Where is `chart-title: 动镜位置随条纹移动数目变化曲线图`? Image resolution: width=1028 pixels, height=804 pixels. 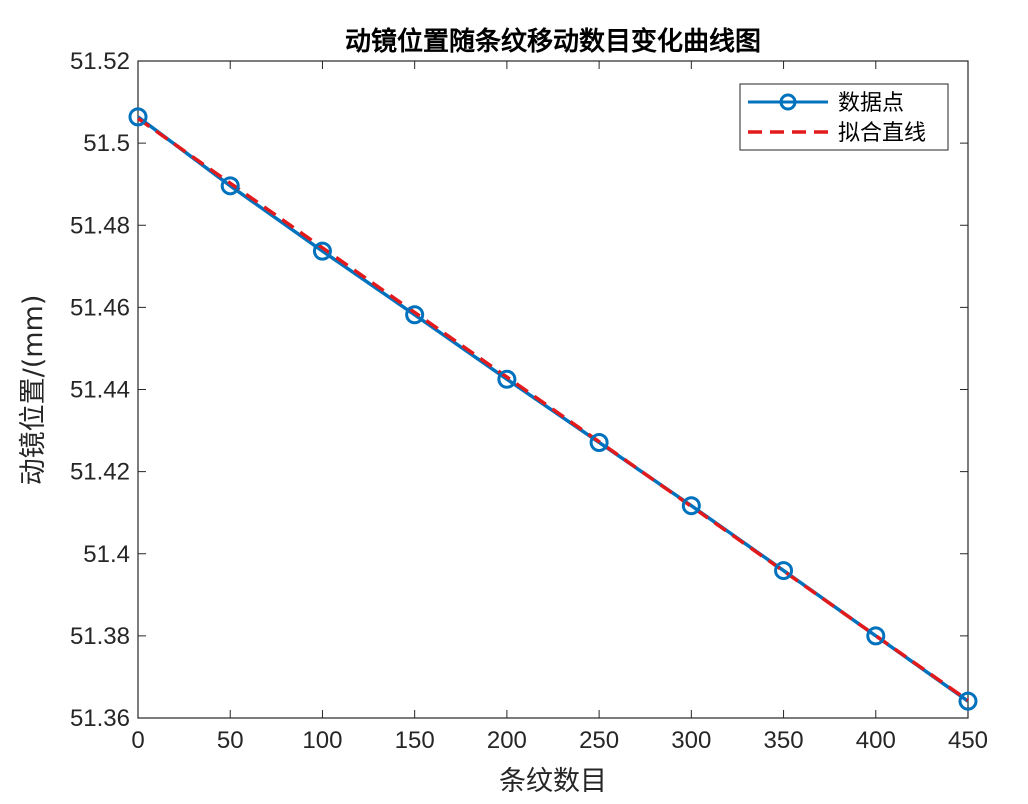 chart-title: 动镜位置随条纹移动数目变化曲线图 is located at coordinates (553, 41).